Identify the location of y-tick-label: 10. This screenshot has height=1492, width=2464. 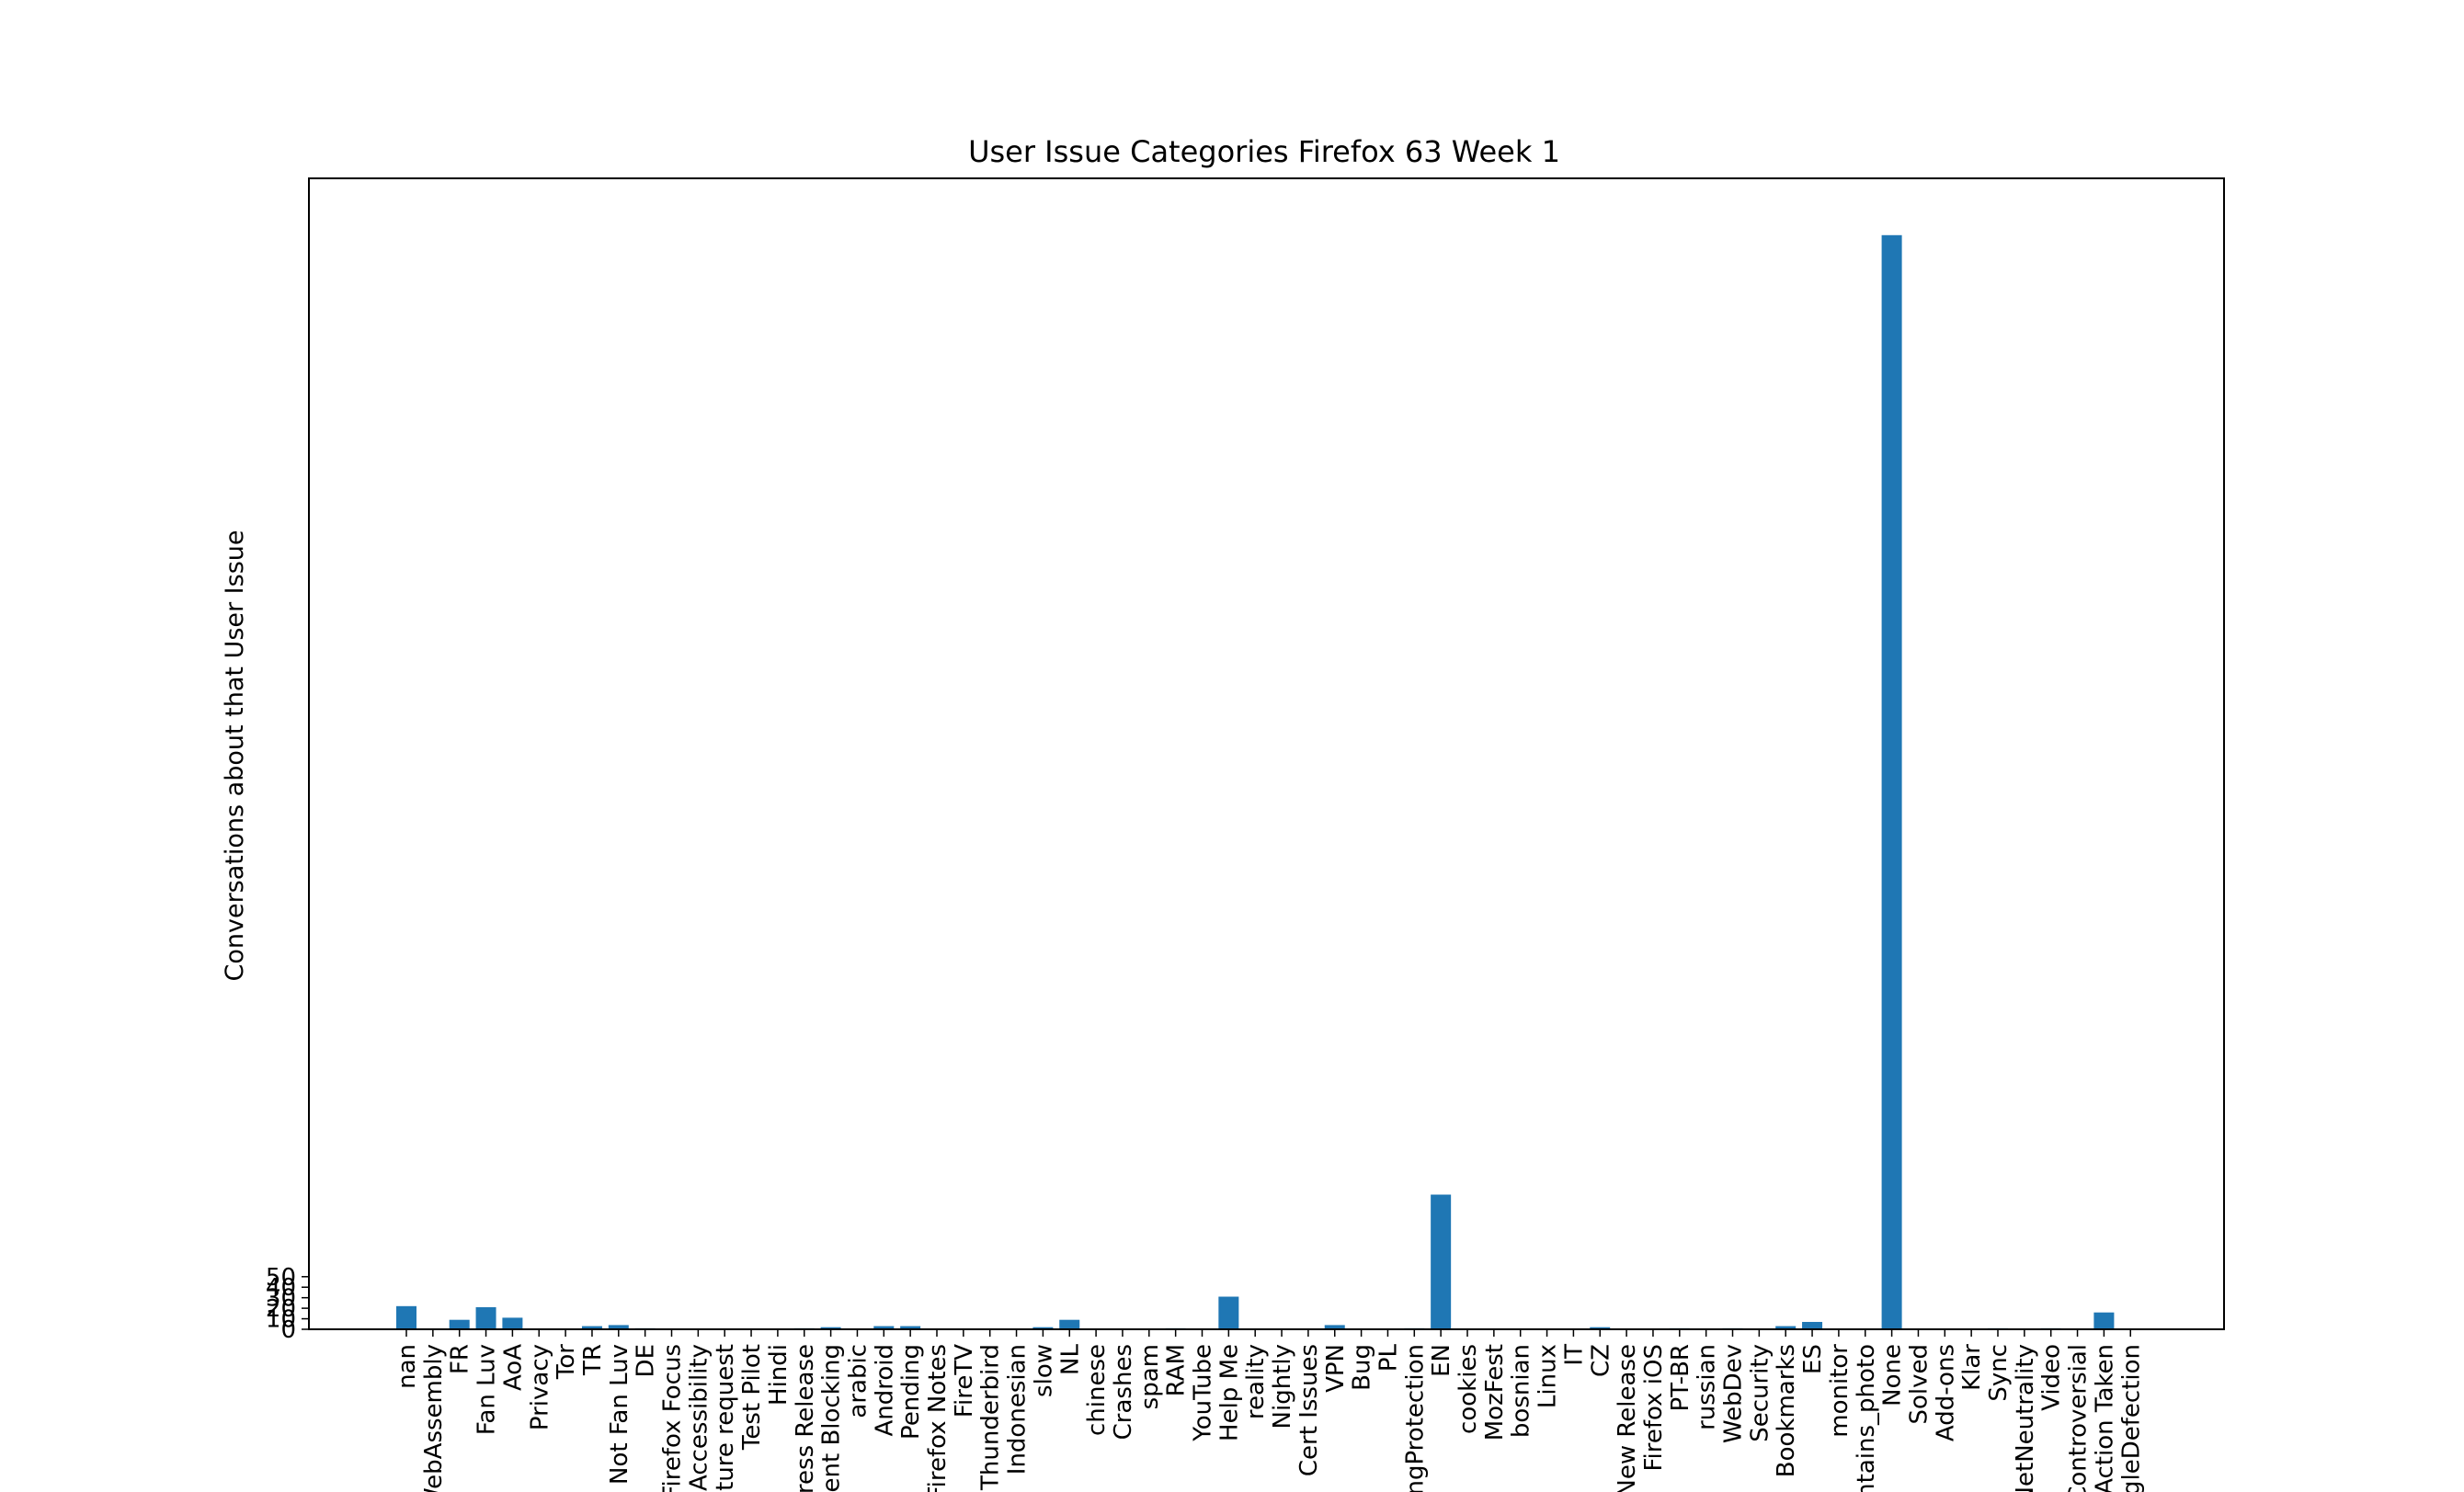
(281, 1320).